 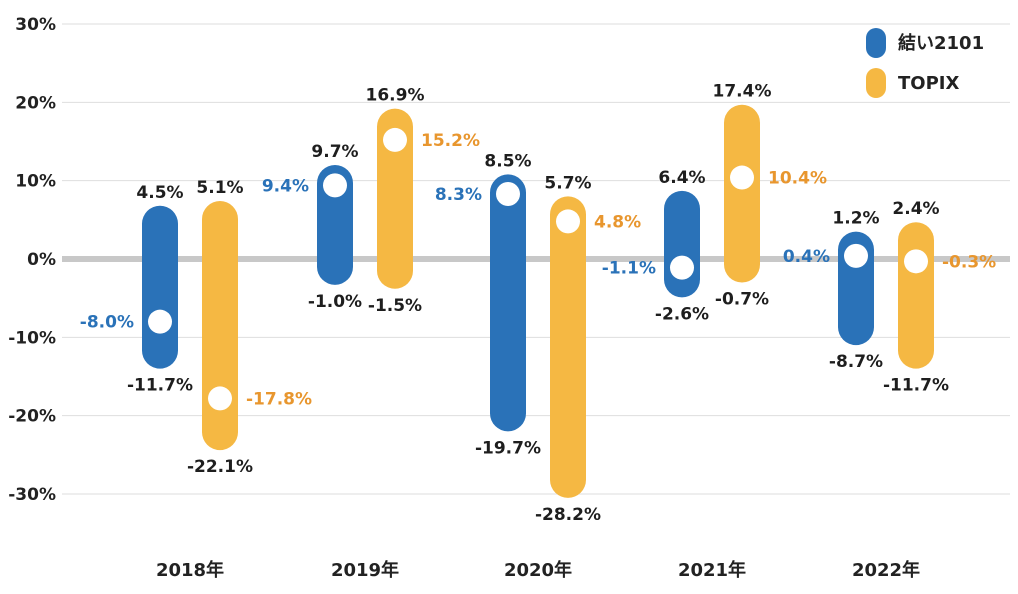 I want to click on annual-label: -17.8%, so click(x=279, y=399).